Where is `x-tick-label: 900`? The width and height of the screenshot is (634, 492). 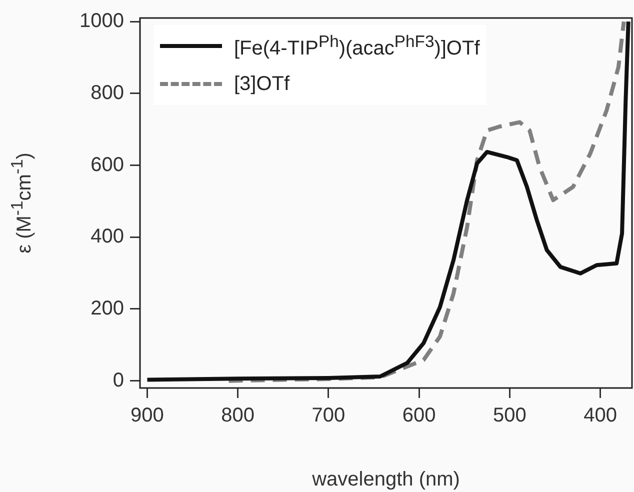 x-tick-label: 900 is located at coordinates (147, 415).